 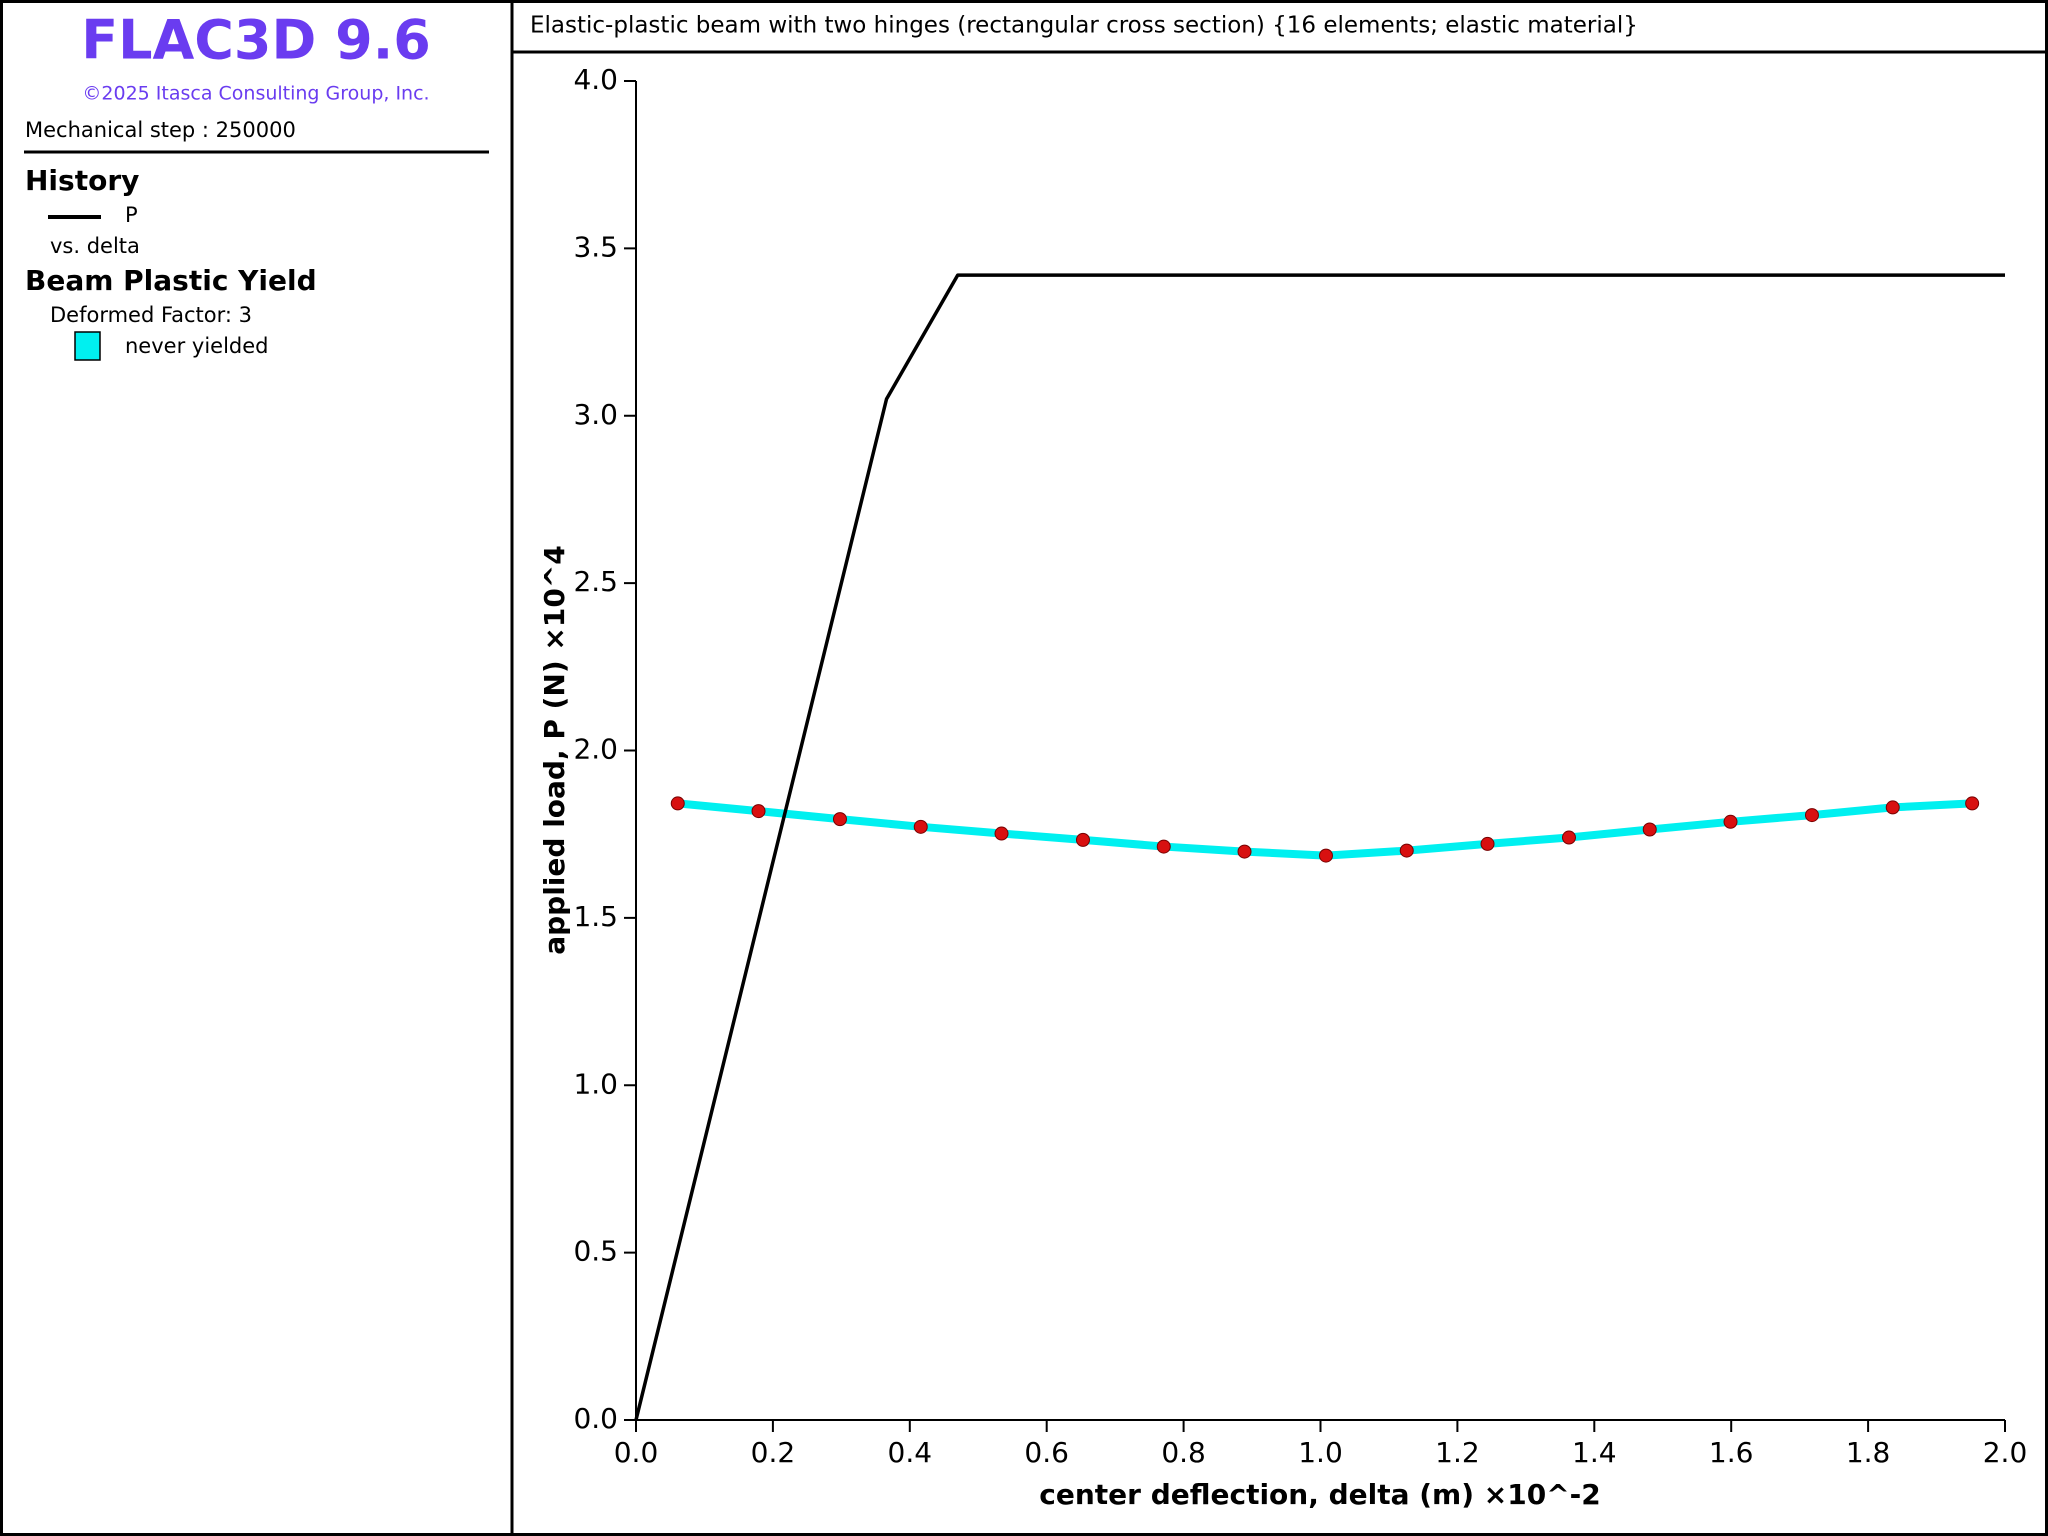 I want to click on x-tick-label: 1.2, so click(x=1457, y=1452).